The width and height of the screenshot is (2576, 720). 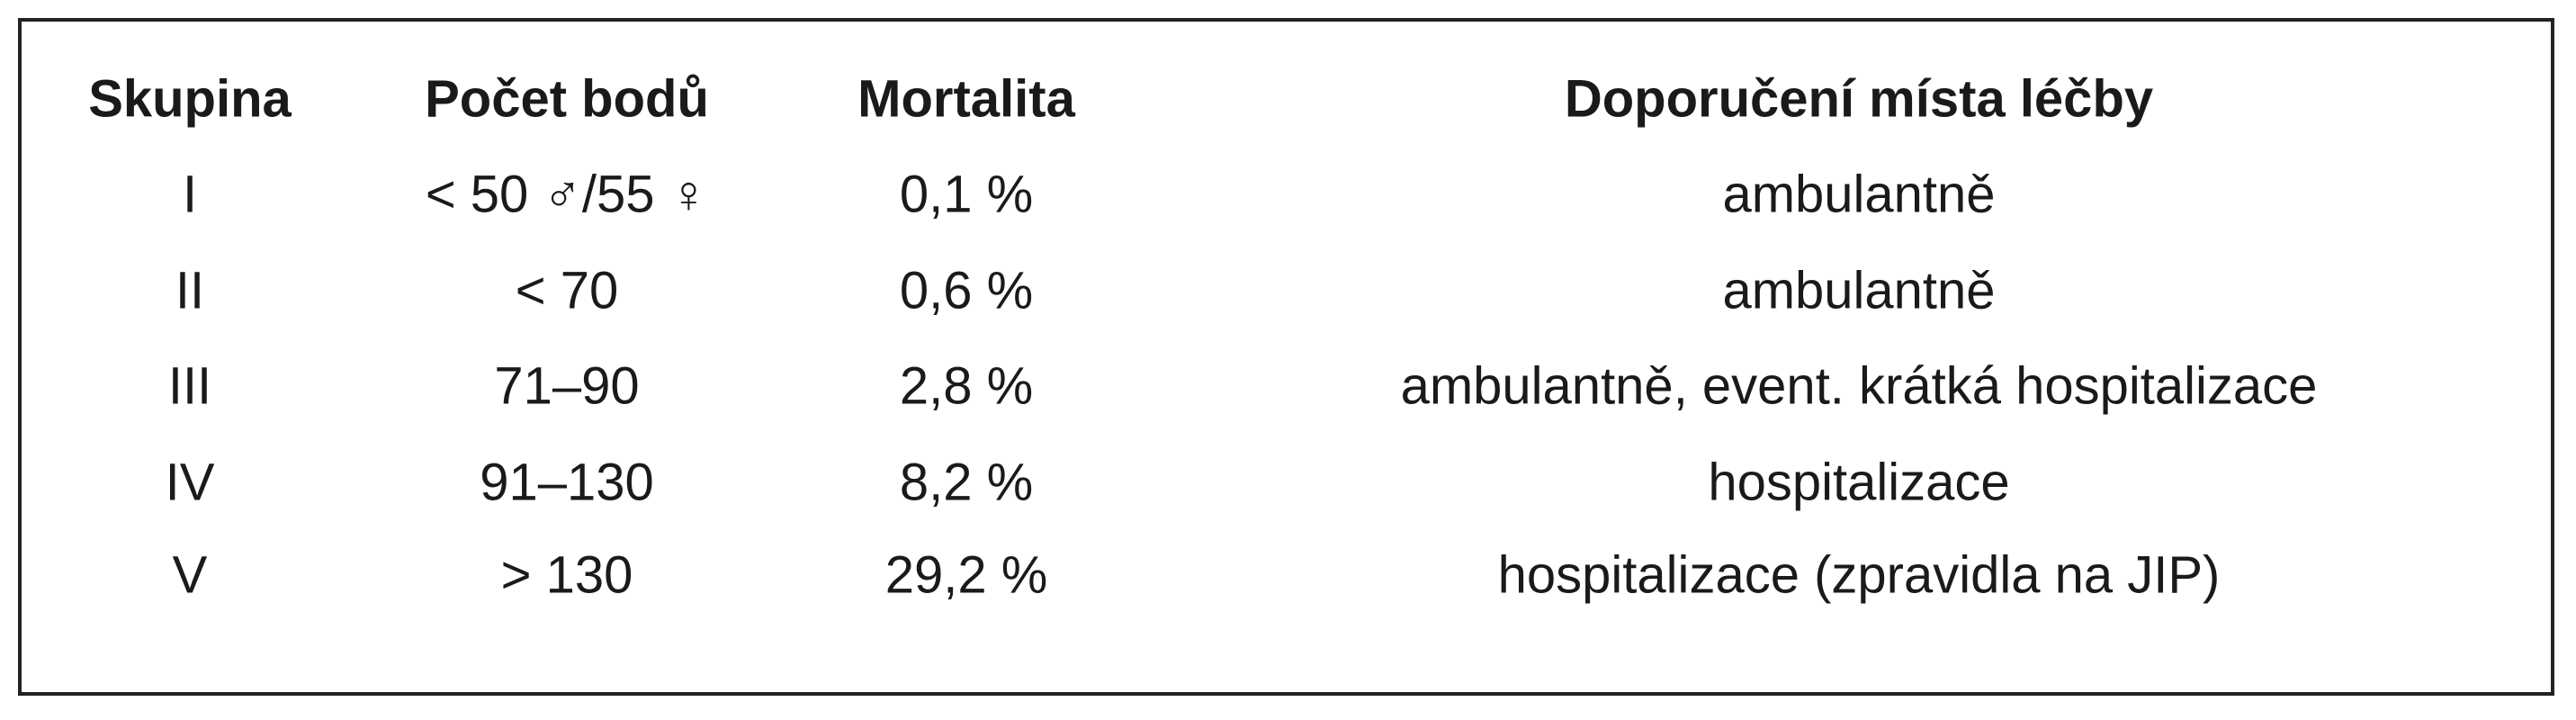 What do you see at coordinates (966, 98) in the screenshot?
I see `header-cell: Mortalita` at bounding box center [966, 98].